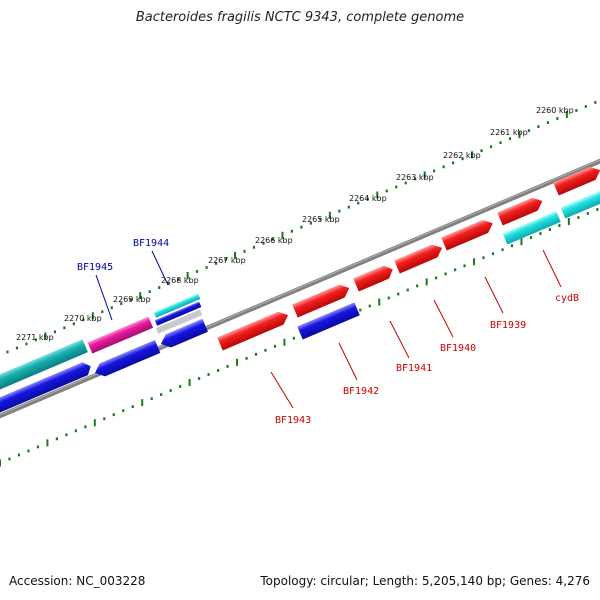 The image size is (600, 600). I want to click on gene-blue-mid, so click(328, 321).